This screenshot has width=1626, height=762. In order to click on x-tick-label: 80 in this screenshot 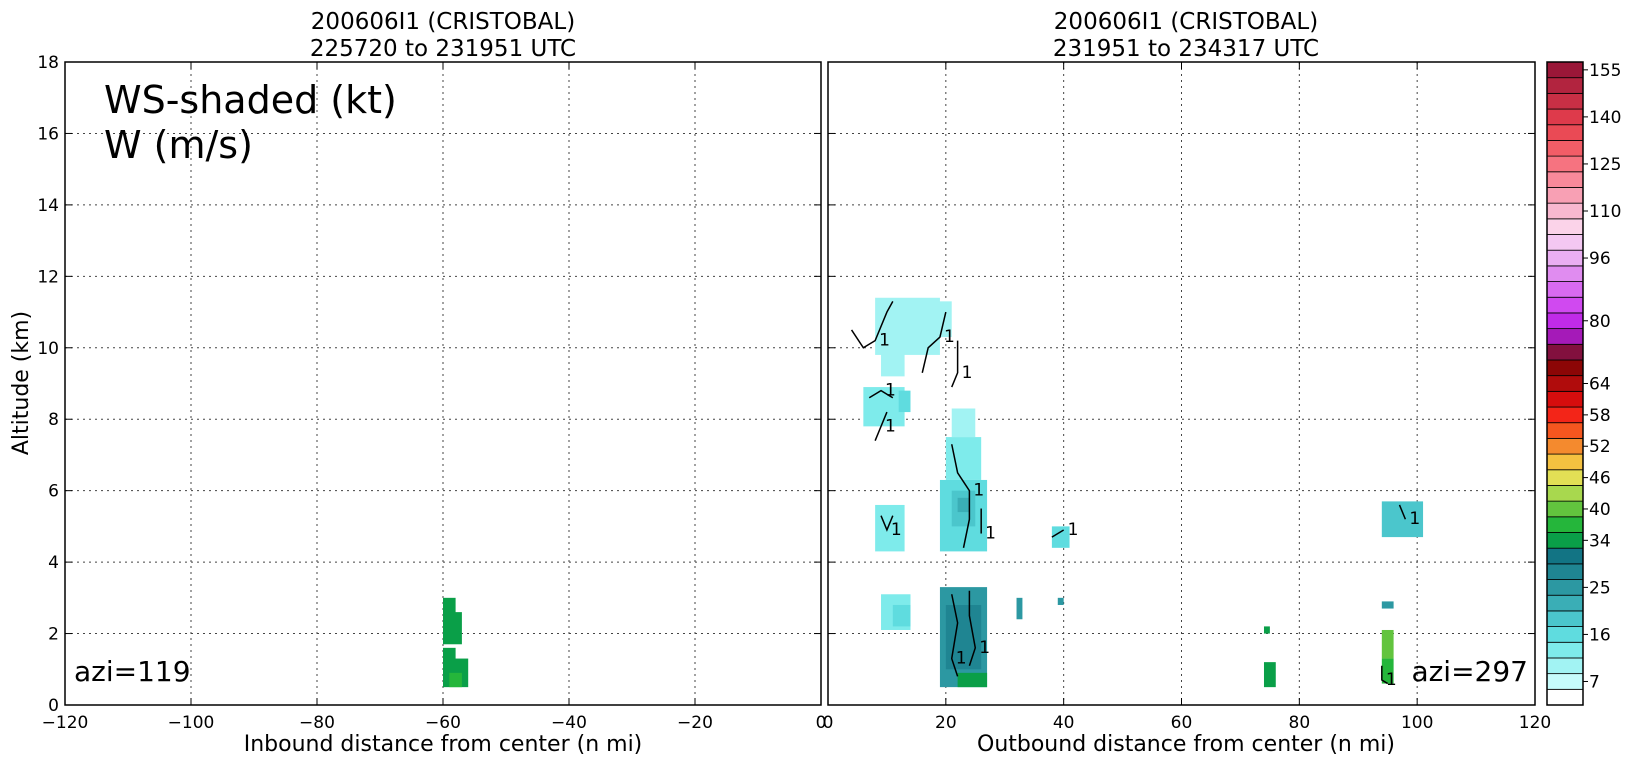, I will do `click(1300, 723)`.